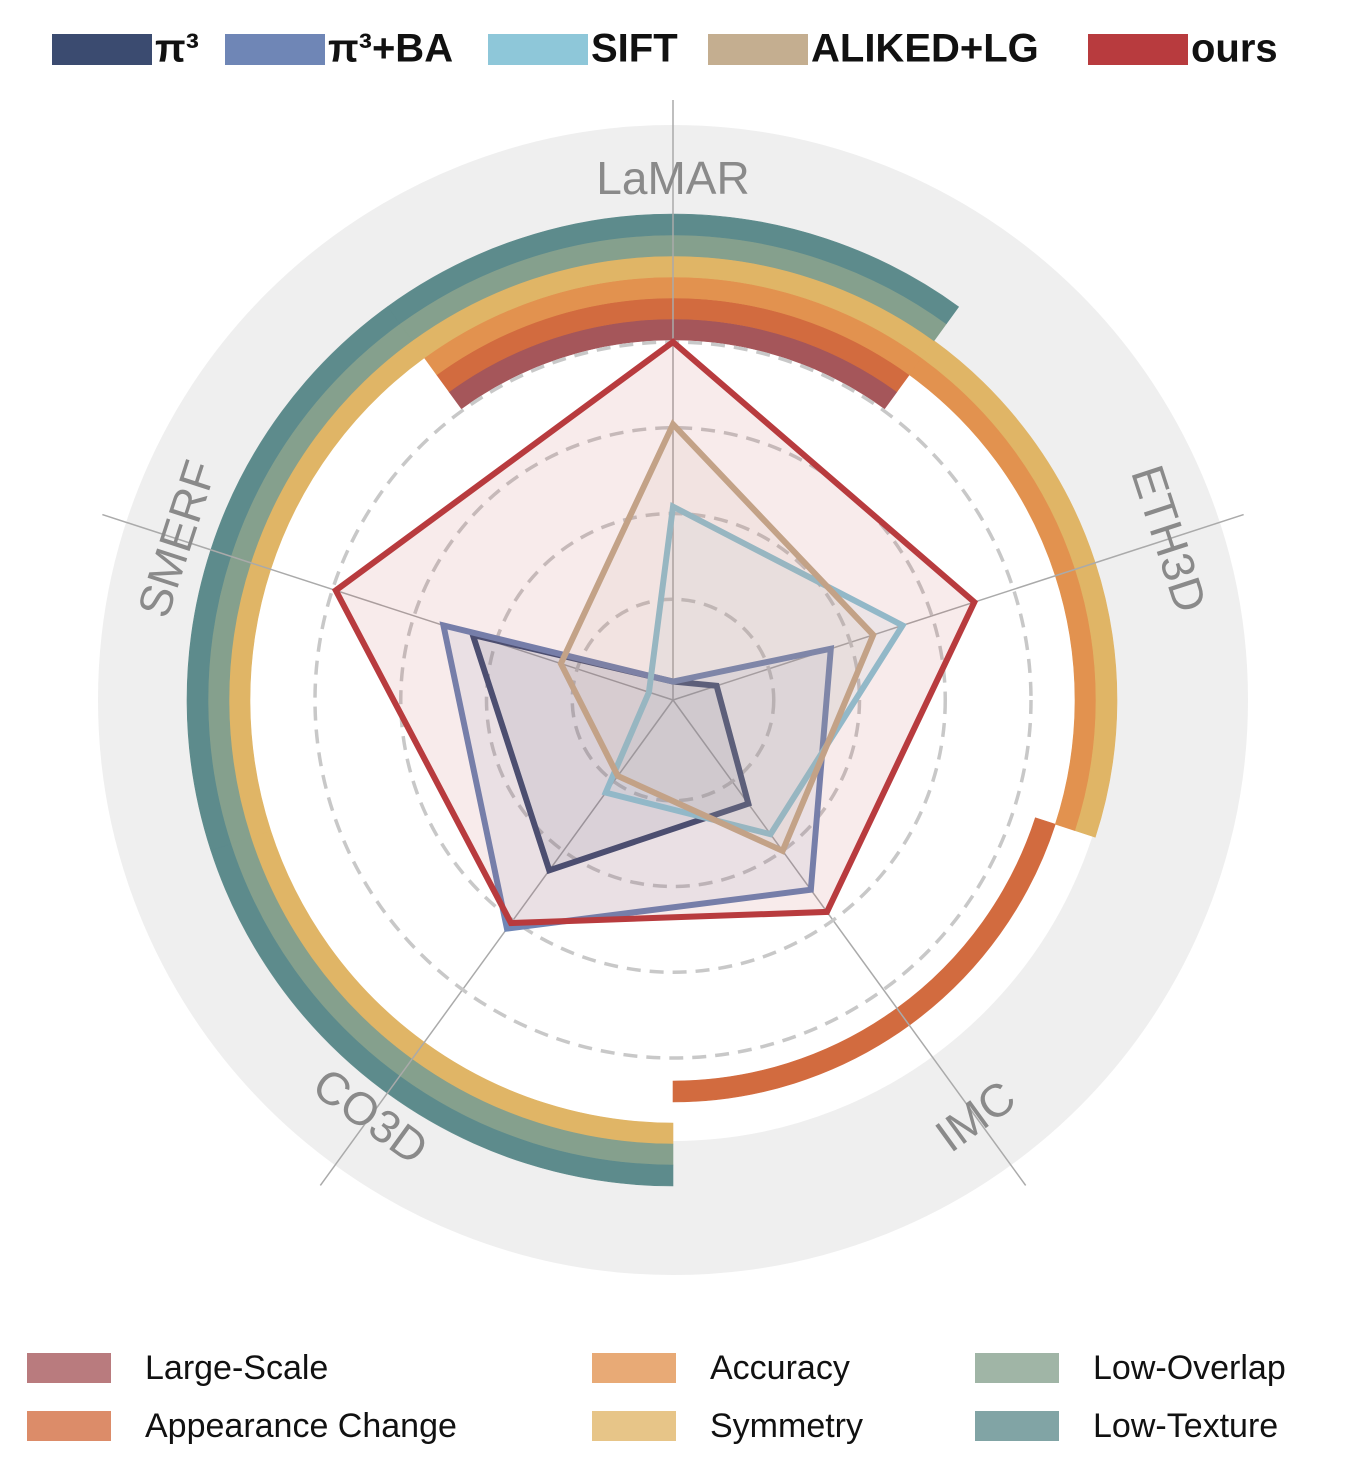  I want to click on legend-label: Appearance Change, so click(301, 1426).